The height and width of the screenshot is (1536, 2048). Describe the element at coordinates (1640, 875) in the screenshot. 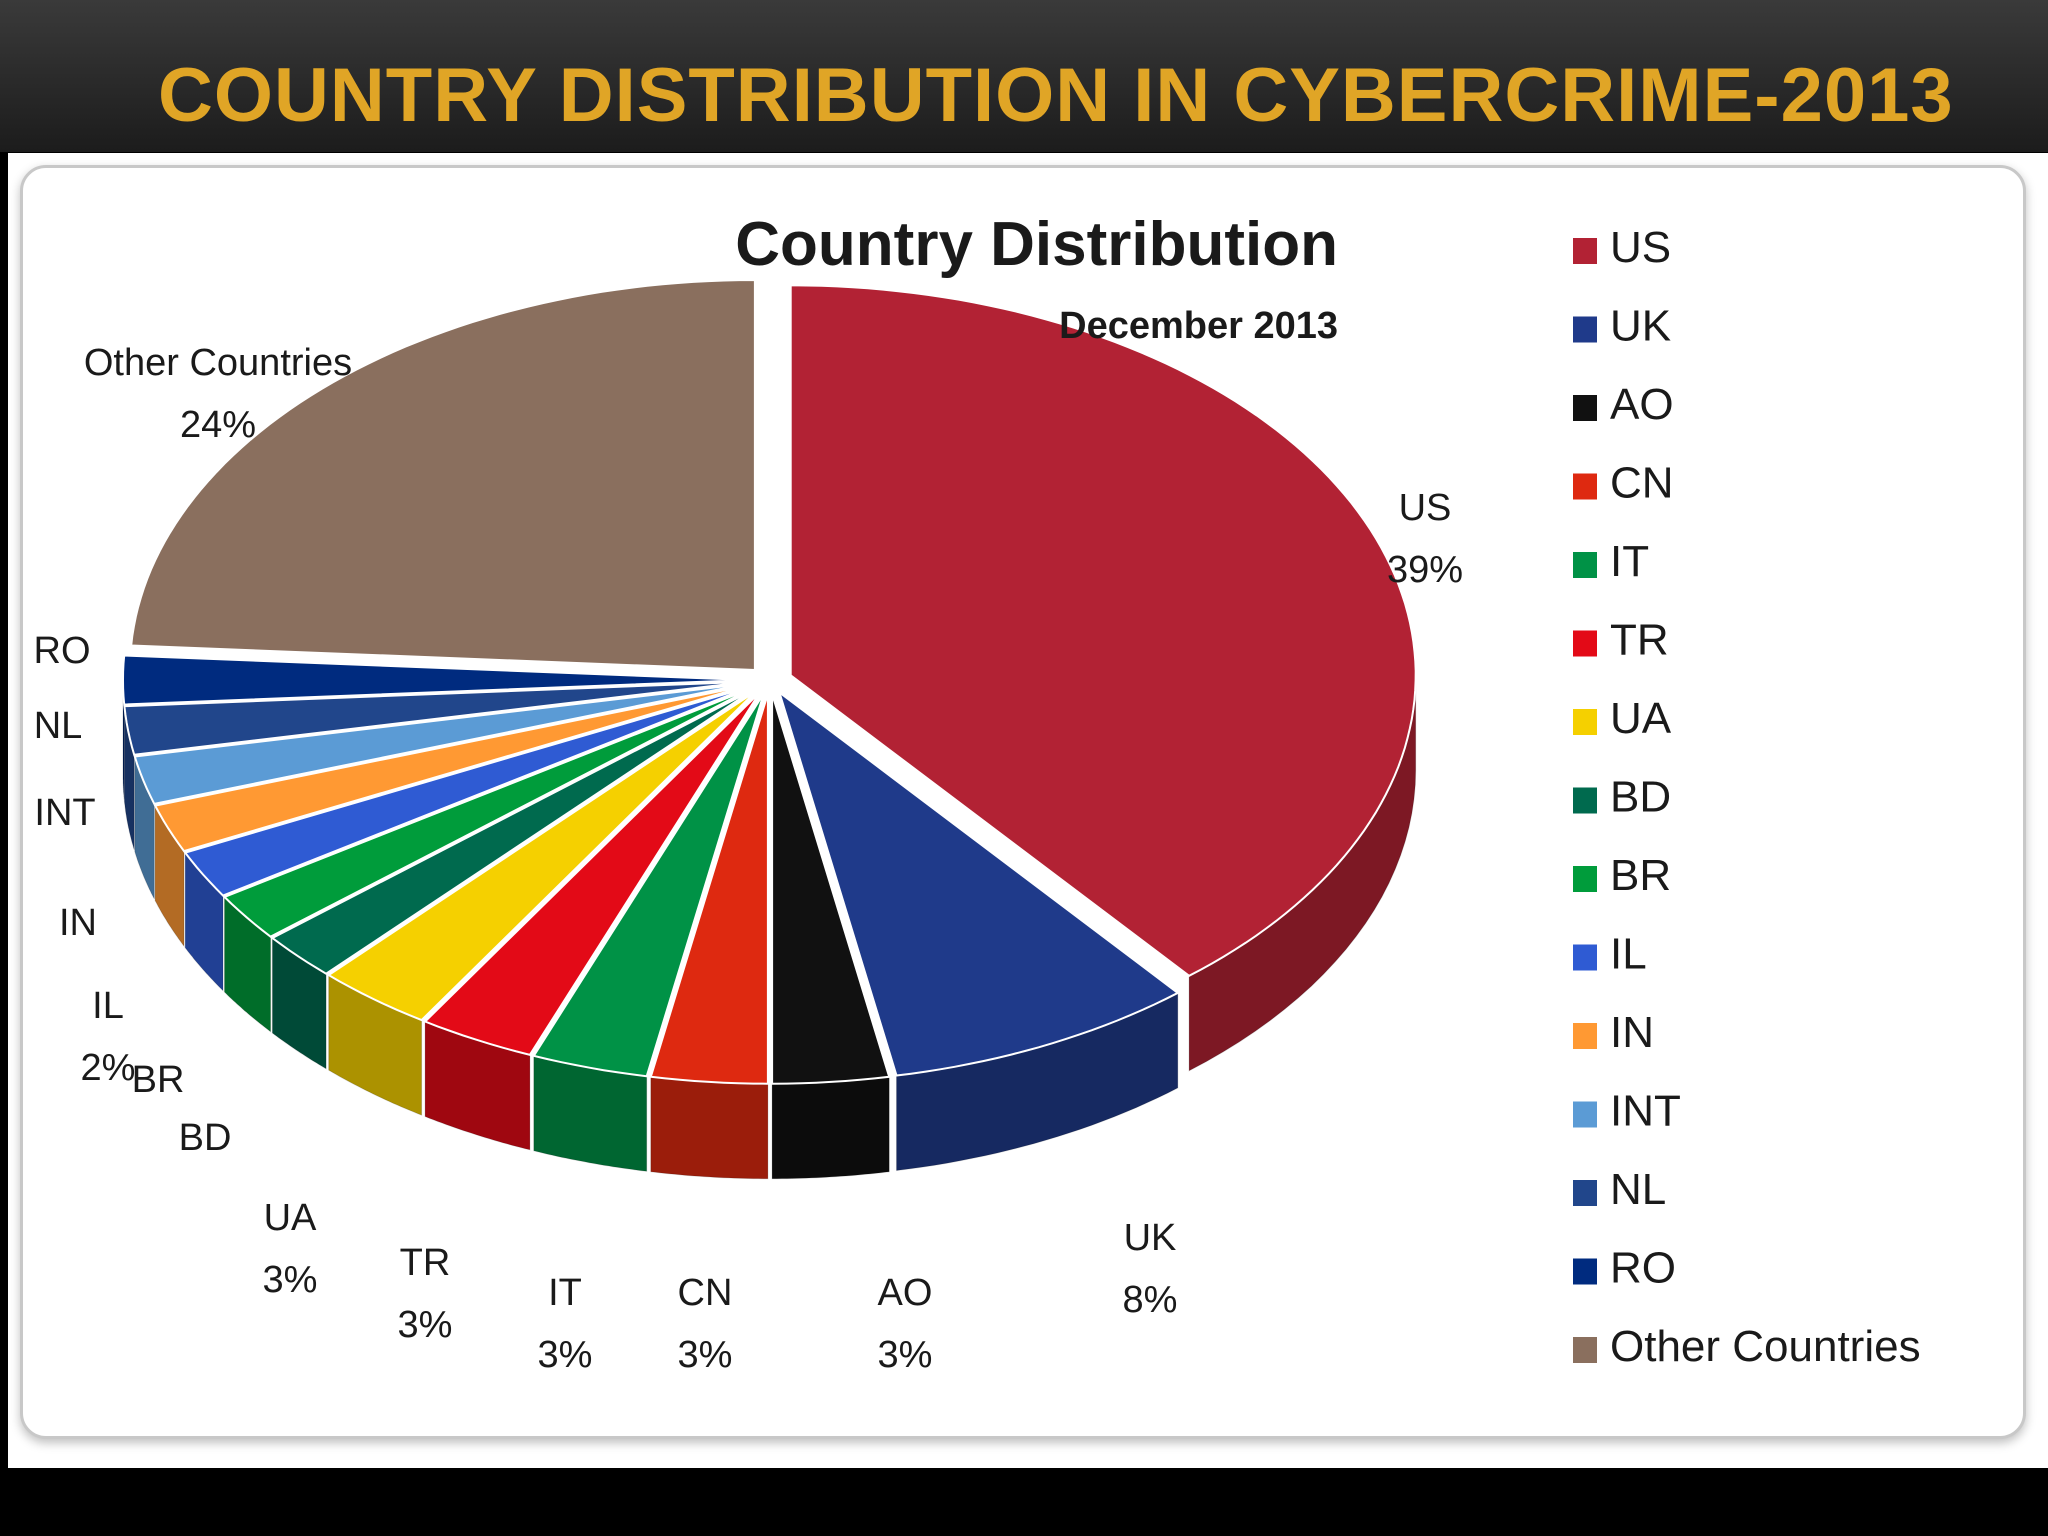

I see `legend-label-br: BR` at that location.